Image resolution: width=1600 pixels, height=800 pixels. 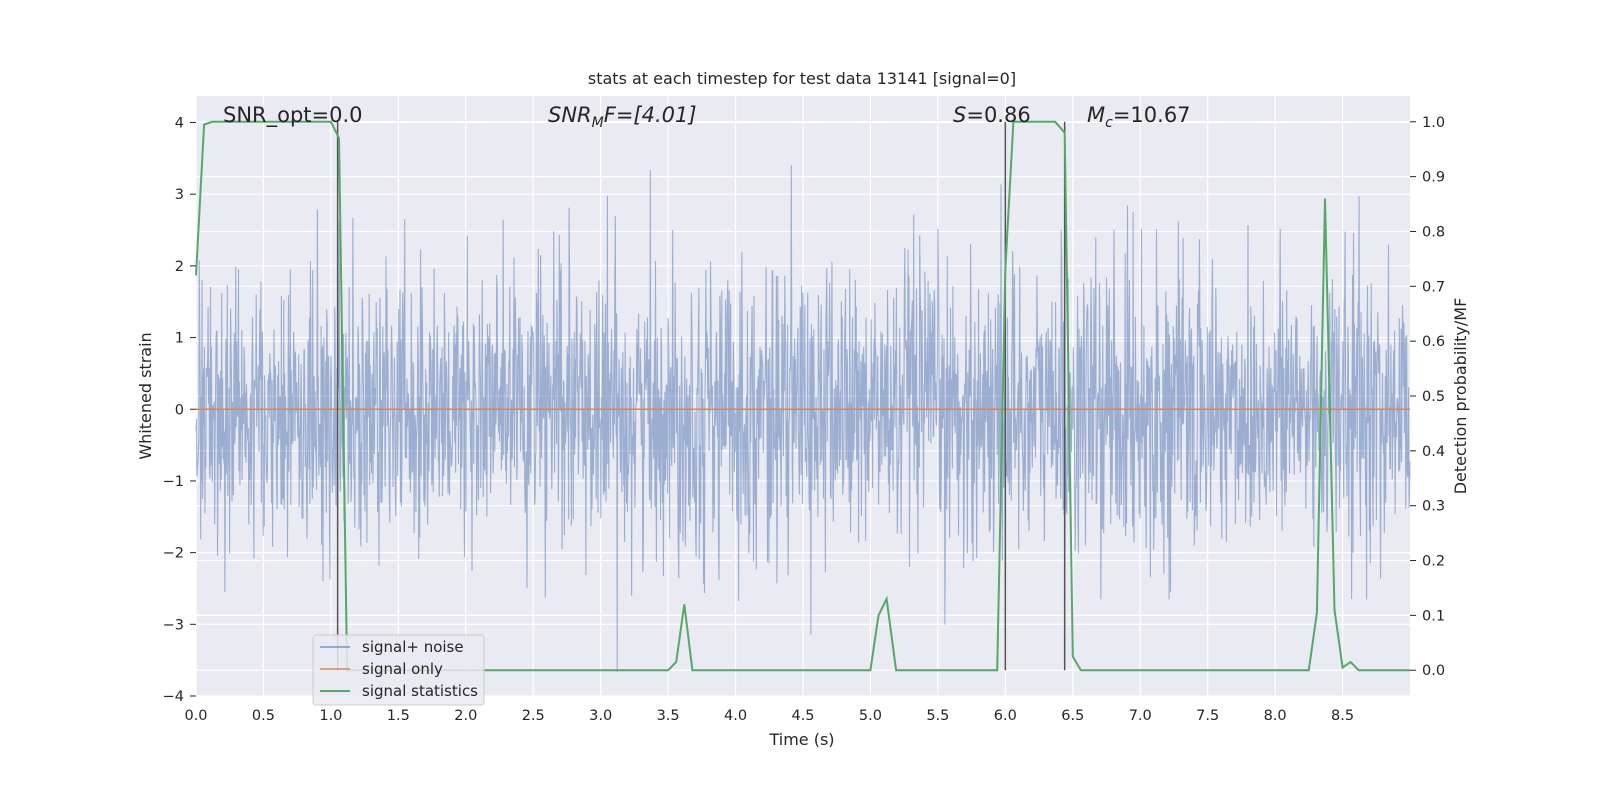 I want to click on annotation-mc: Mc=10.67, so click(x=1139, y=117).